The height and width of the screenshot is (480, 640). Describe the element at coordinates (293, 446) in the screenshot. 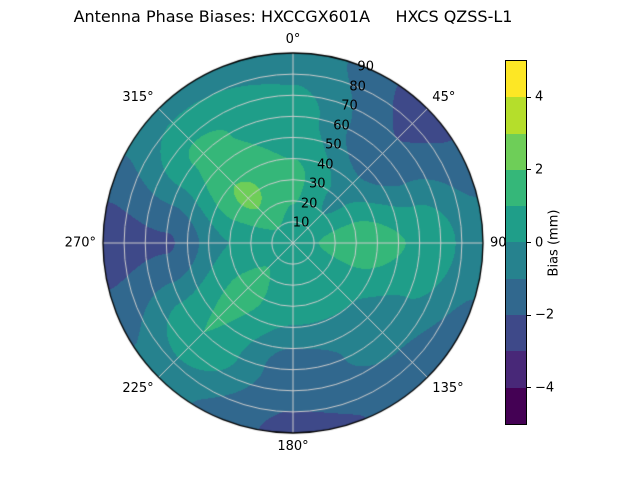

I see `theta-tick-label: 180°` at that location.